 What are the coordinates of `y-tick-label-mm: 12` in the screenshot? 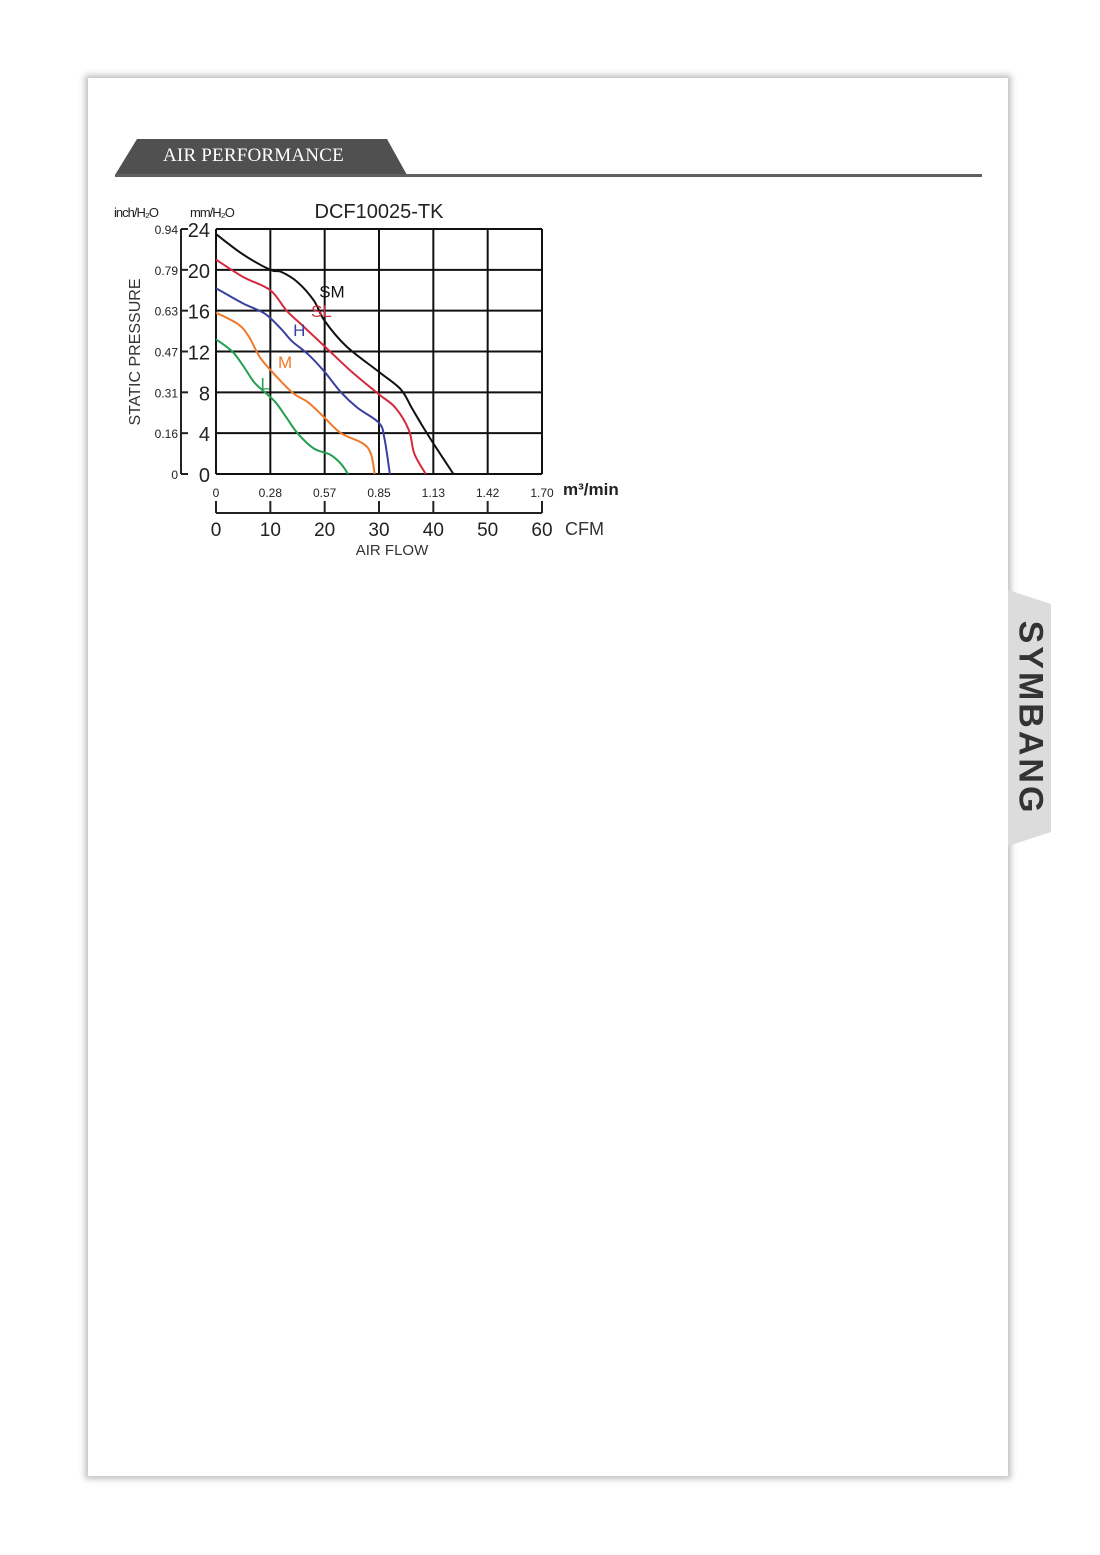 It's located at (199, 354).